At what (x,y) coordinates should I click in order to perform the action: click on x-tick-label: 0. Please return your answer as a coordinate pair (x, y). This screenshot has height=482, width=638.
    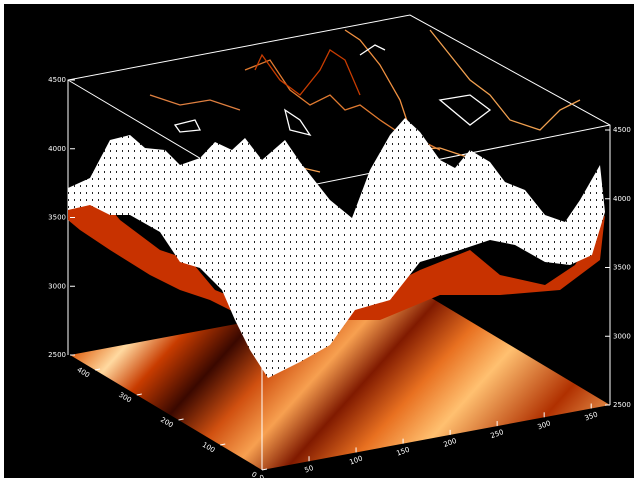
    Looking at the image, I should click on (262, 477).